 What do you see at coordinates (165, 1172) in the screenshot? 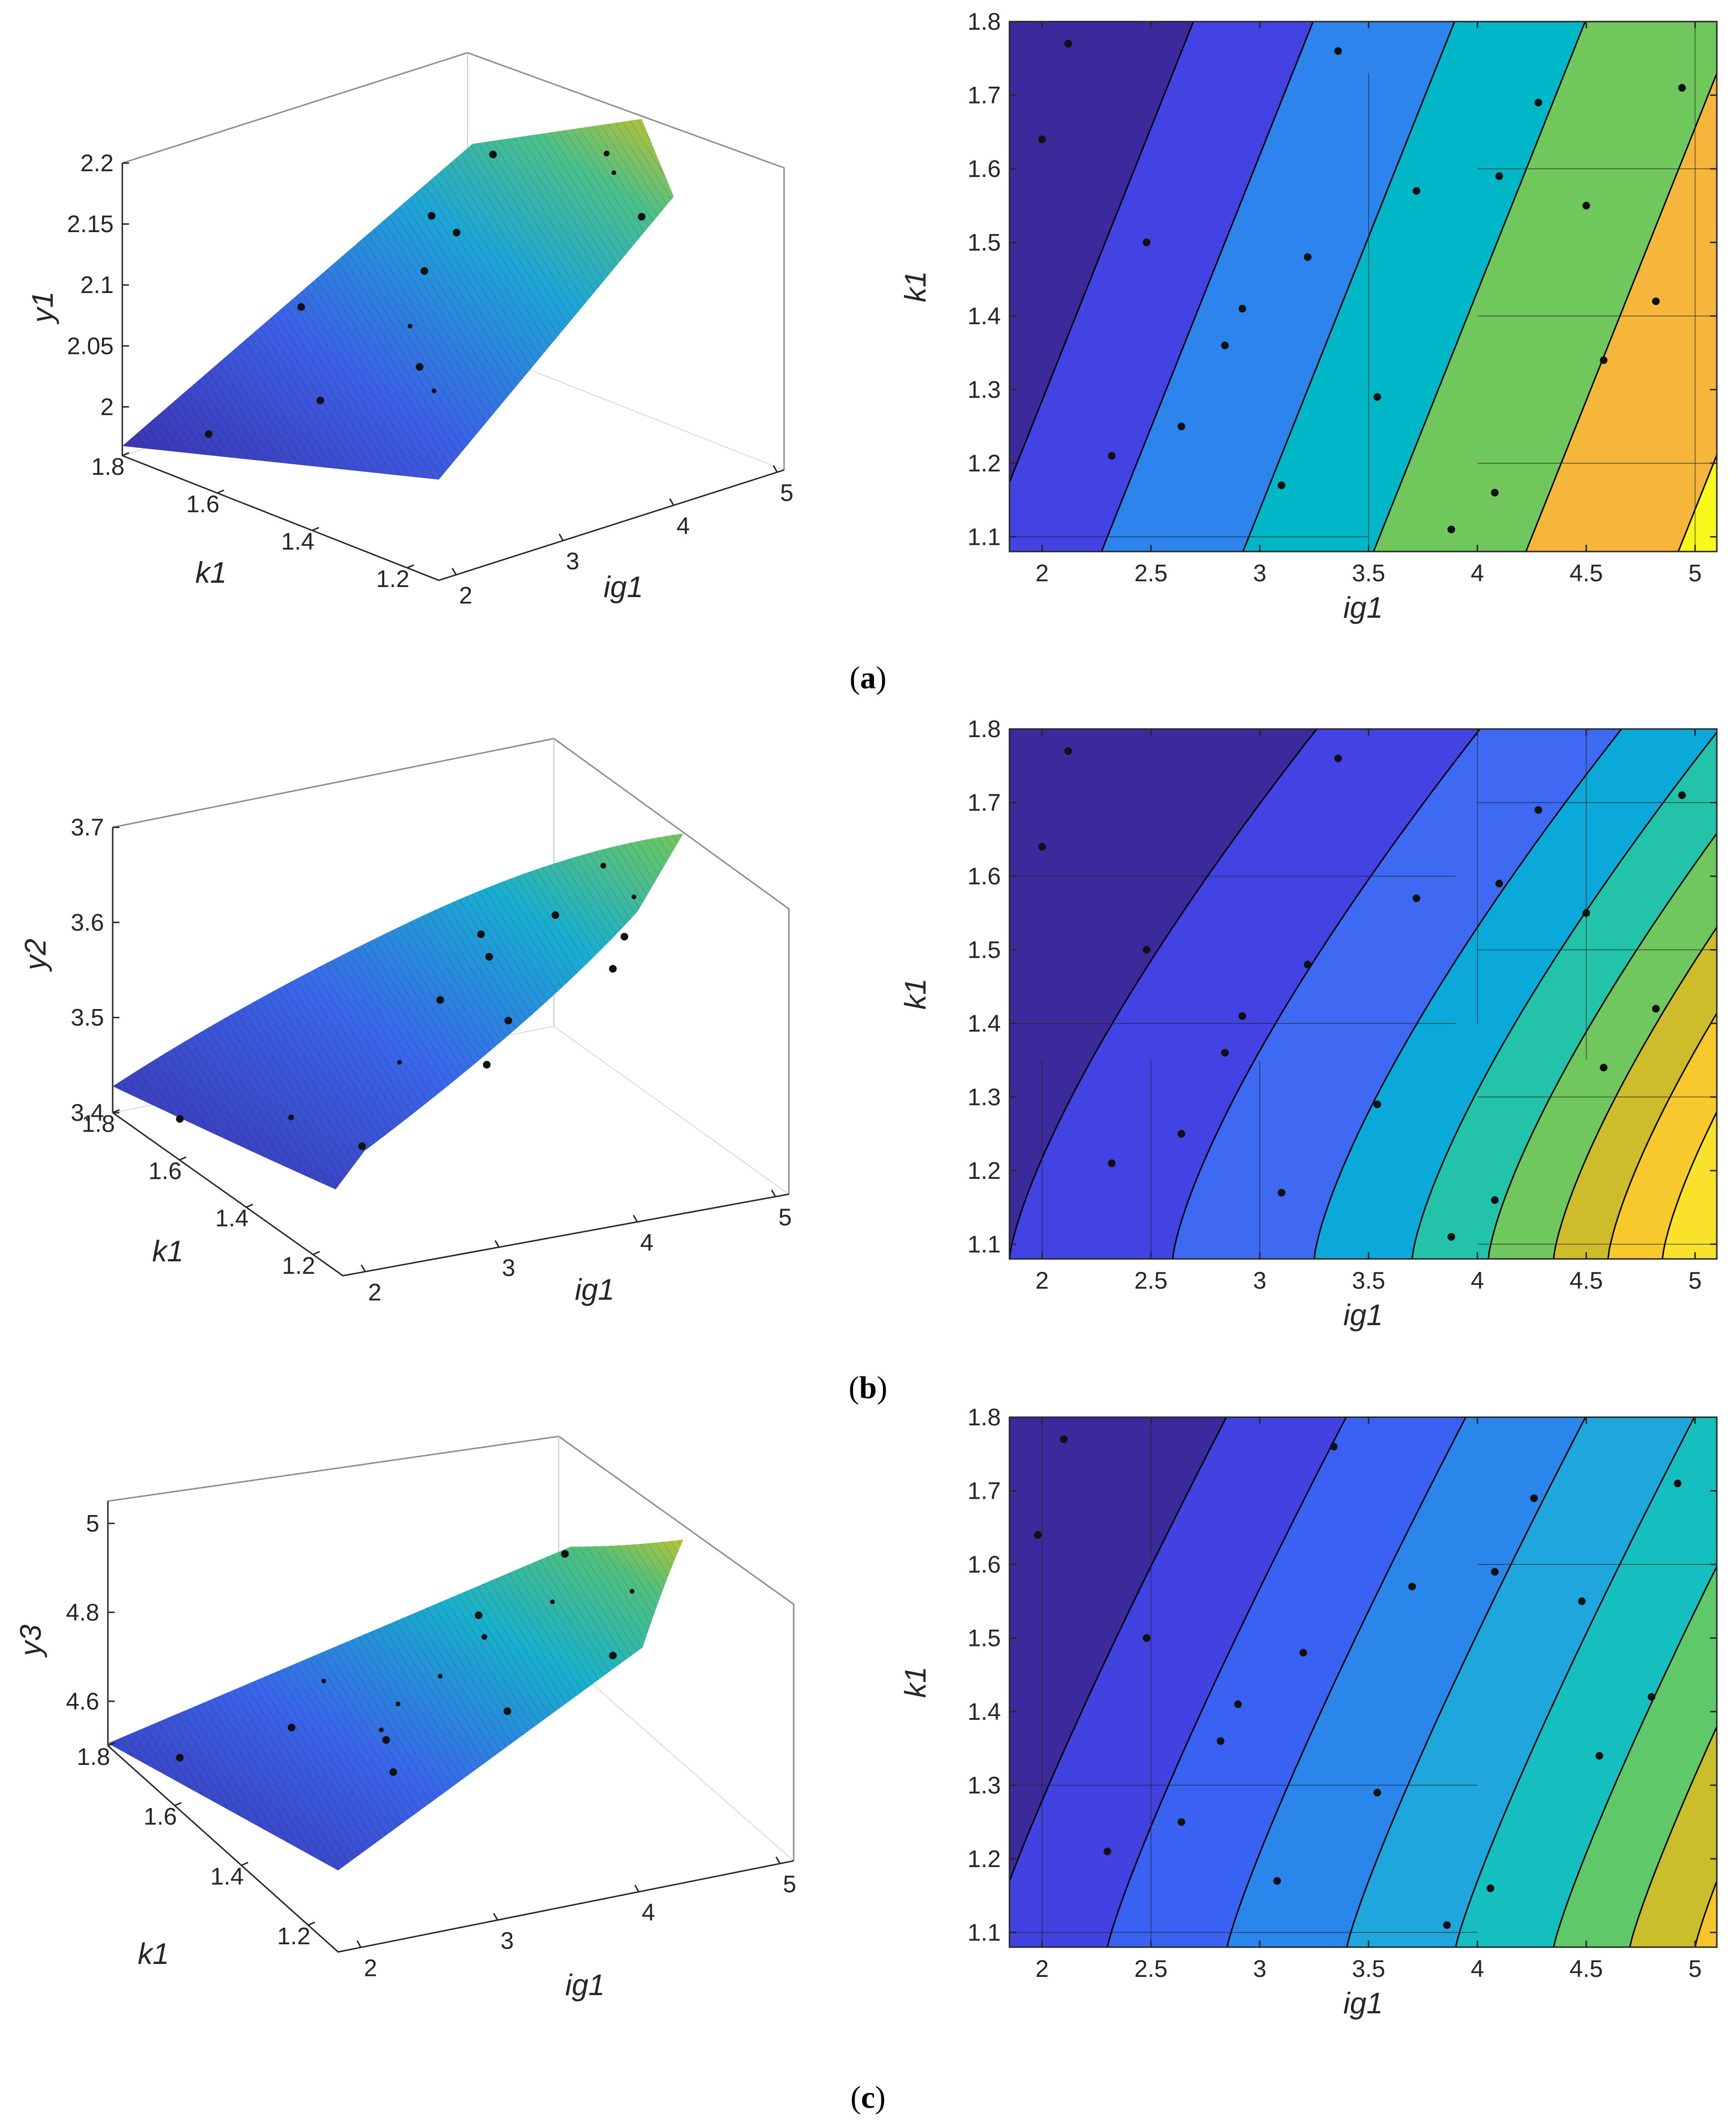
I see `k1-tick-label: 1.6` at bounding box center [165, 1172].